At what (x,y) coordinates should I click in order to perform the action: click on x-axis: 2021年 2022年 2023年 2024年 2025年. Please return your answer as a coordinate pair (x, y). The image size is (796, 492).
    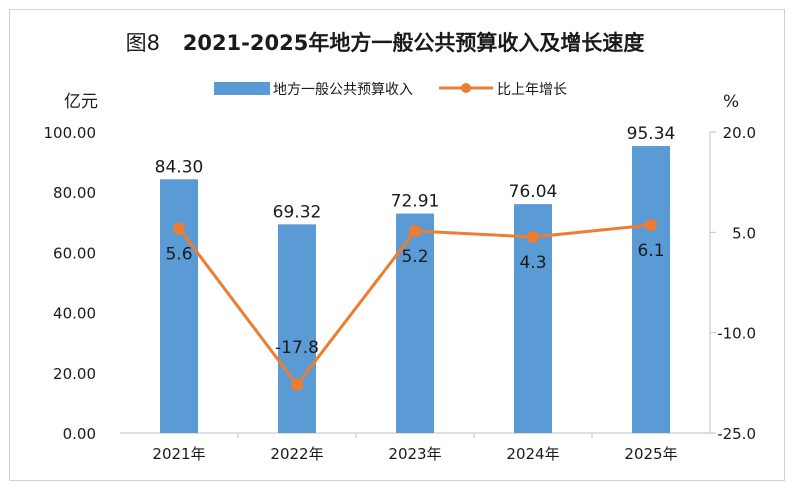
    Looking at the image, I should click on (415, 448).